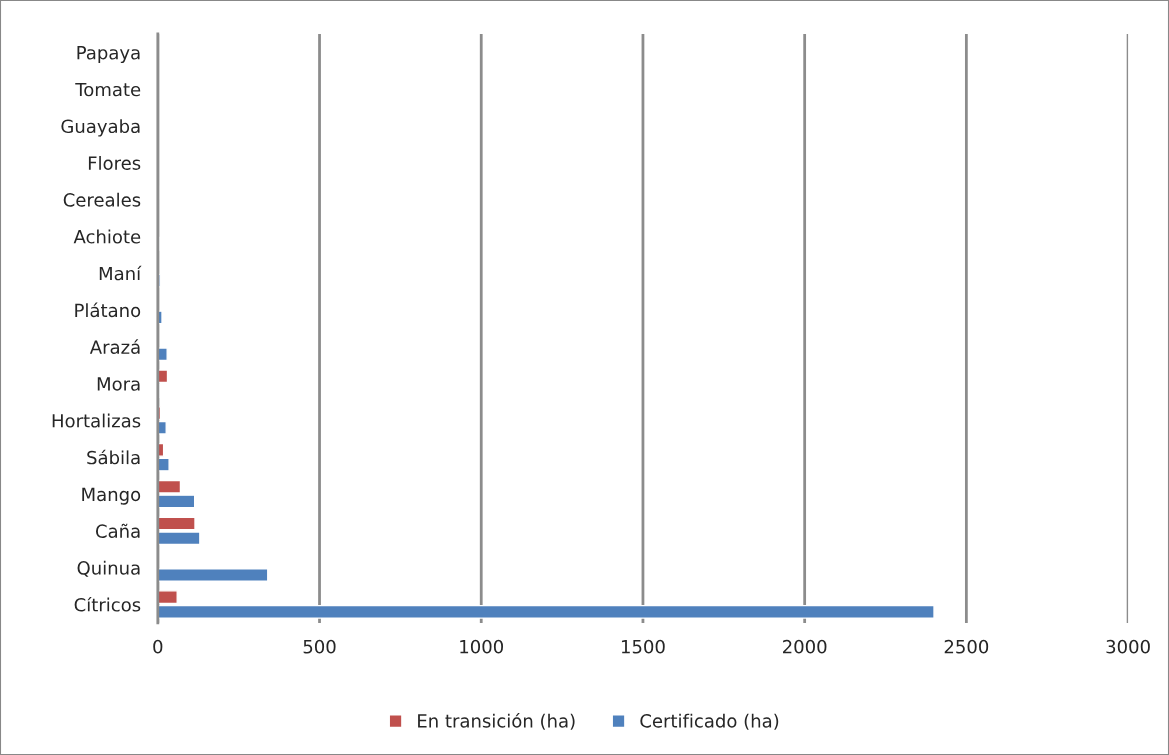  I want to click on x-tick-label: 500, so click(319, 646).